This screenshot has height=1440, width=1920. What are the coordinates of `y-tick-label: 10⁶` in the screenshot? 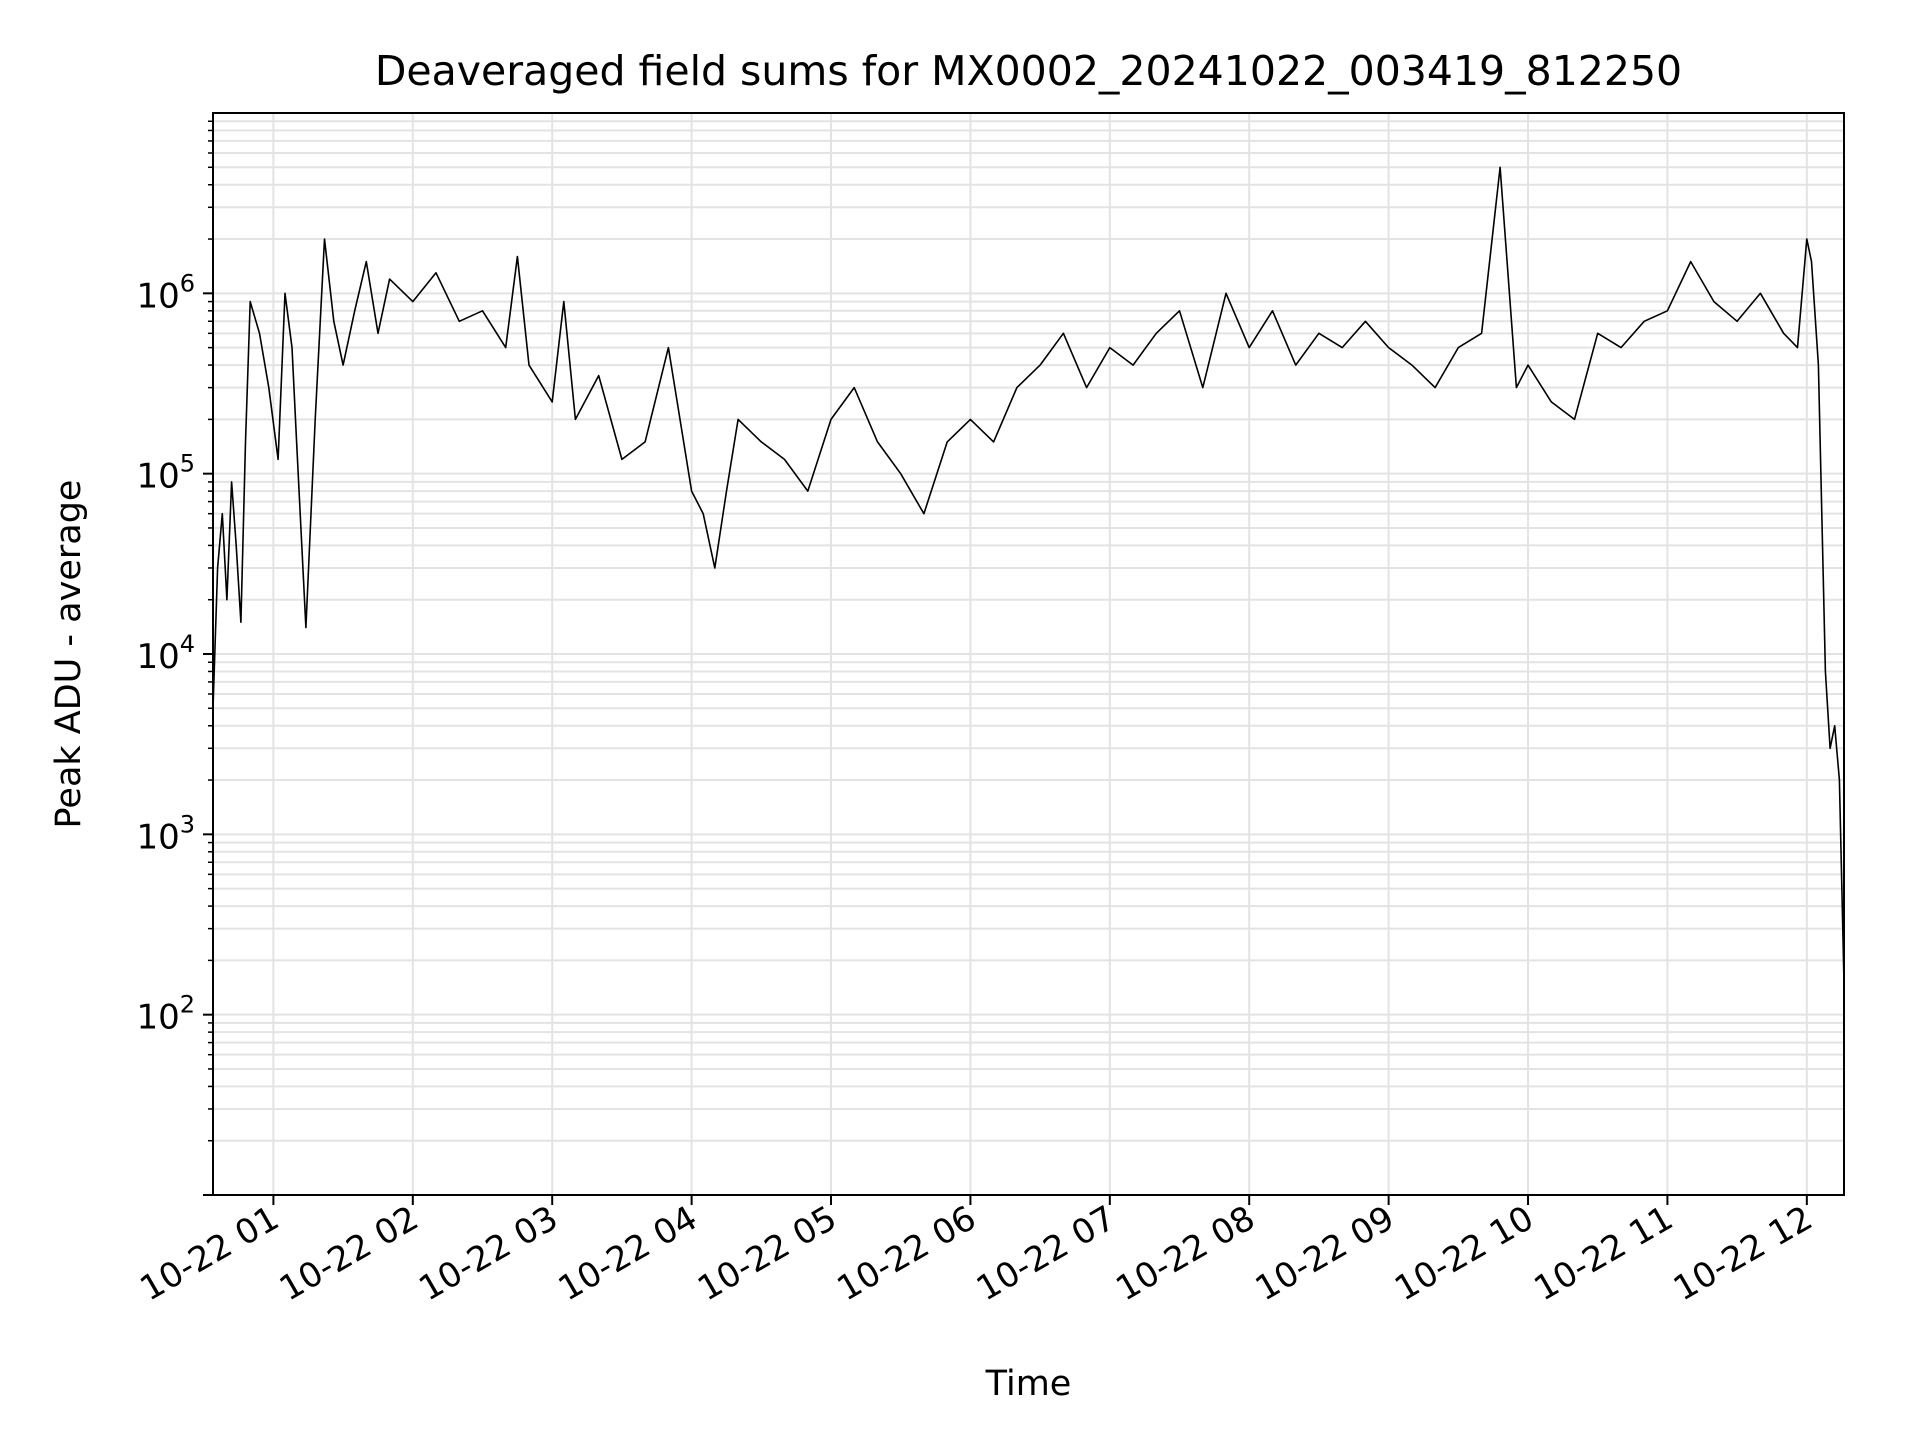 It's located at (165, 292).